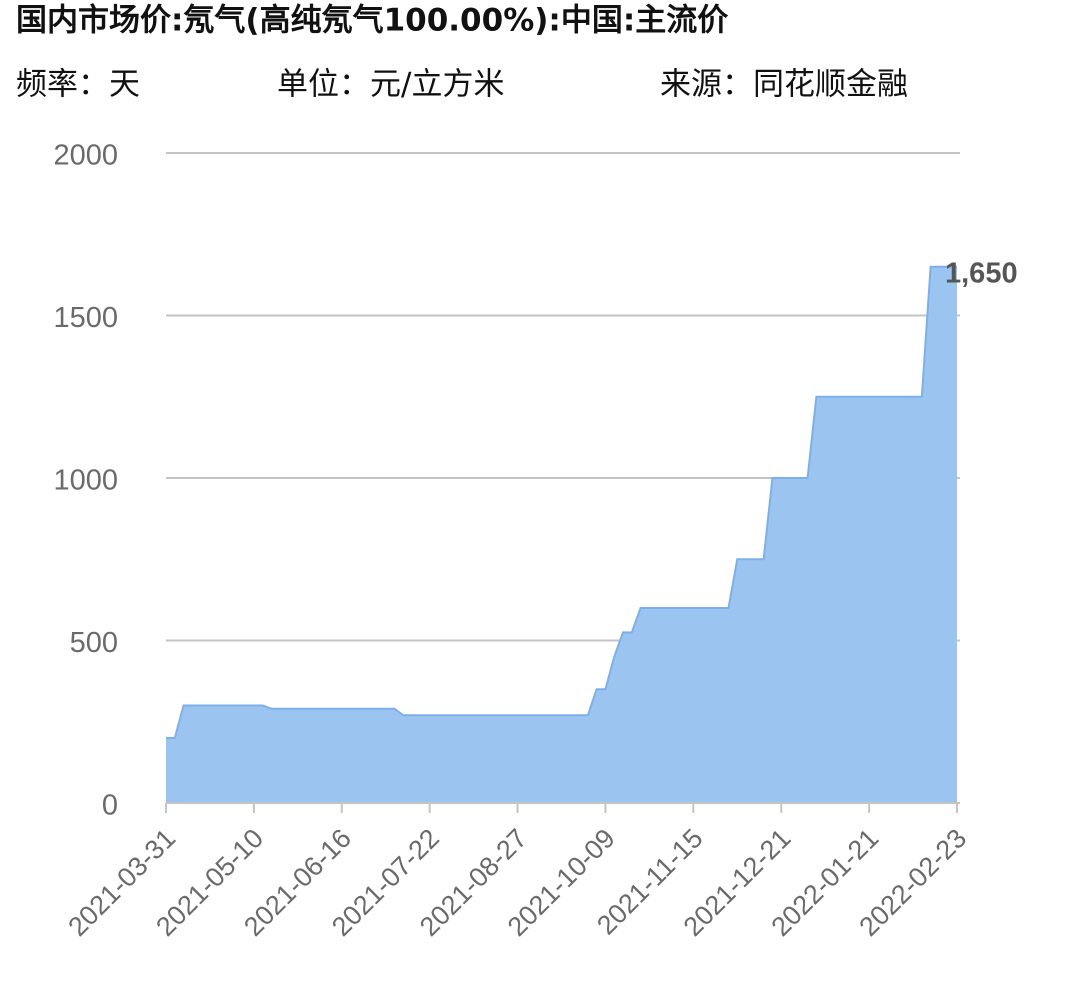 The image size is (1080, 999). Describe the element at coordinates (372, 21) in the screenshot. I see `chart-title: 国内市场价:氖气(高纯氖气100.00%):中国:主流价` at that location.